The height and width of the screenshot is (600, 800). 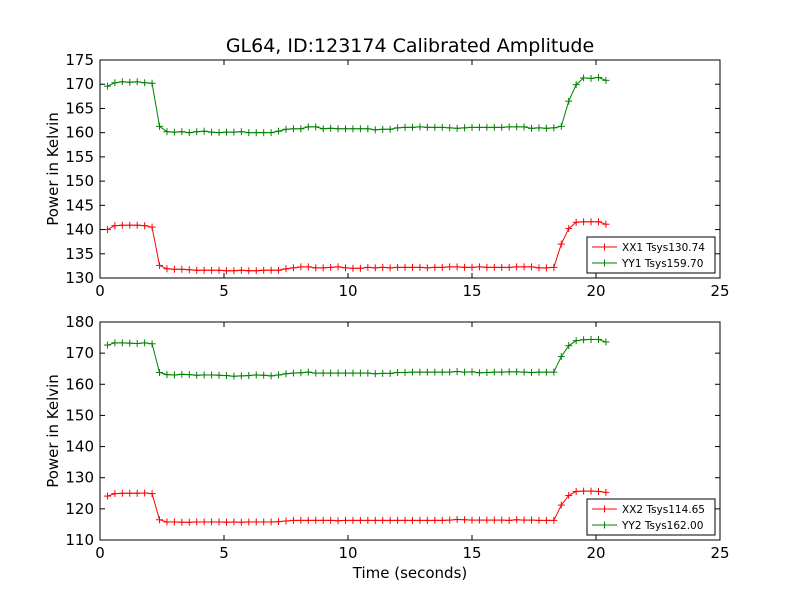 What do you see at coordinates (224, 291) in the screenshot?
I see `x-tick-label: 5` at bounding box center [224, 291].